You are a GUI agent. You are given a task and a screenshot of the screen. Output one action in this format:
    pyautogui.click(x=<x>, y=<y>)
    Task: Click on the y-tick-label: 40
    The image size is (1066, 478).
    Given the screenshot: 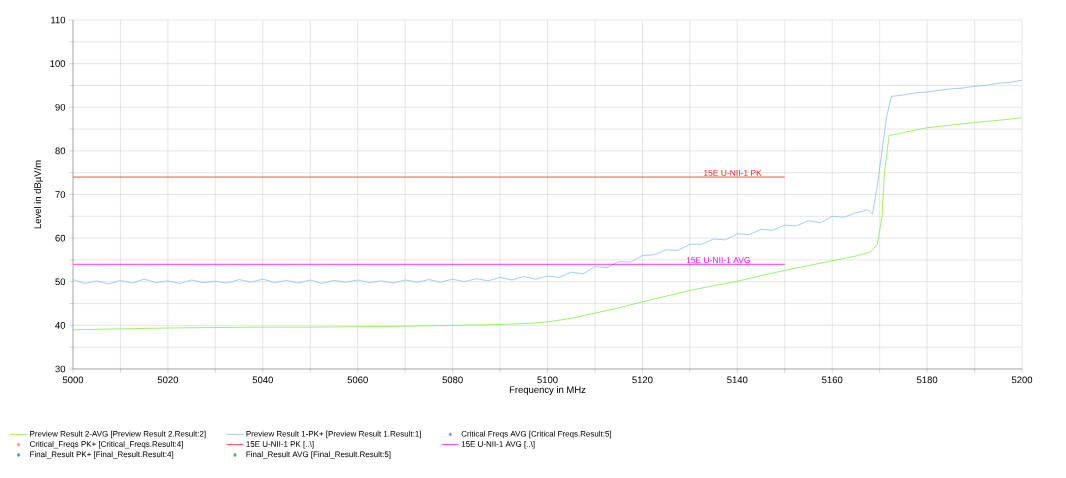 What is the action you would take?
    pyautogui.click(x=60, y=325)
    